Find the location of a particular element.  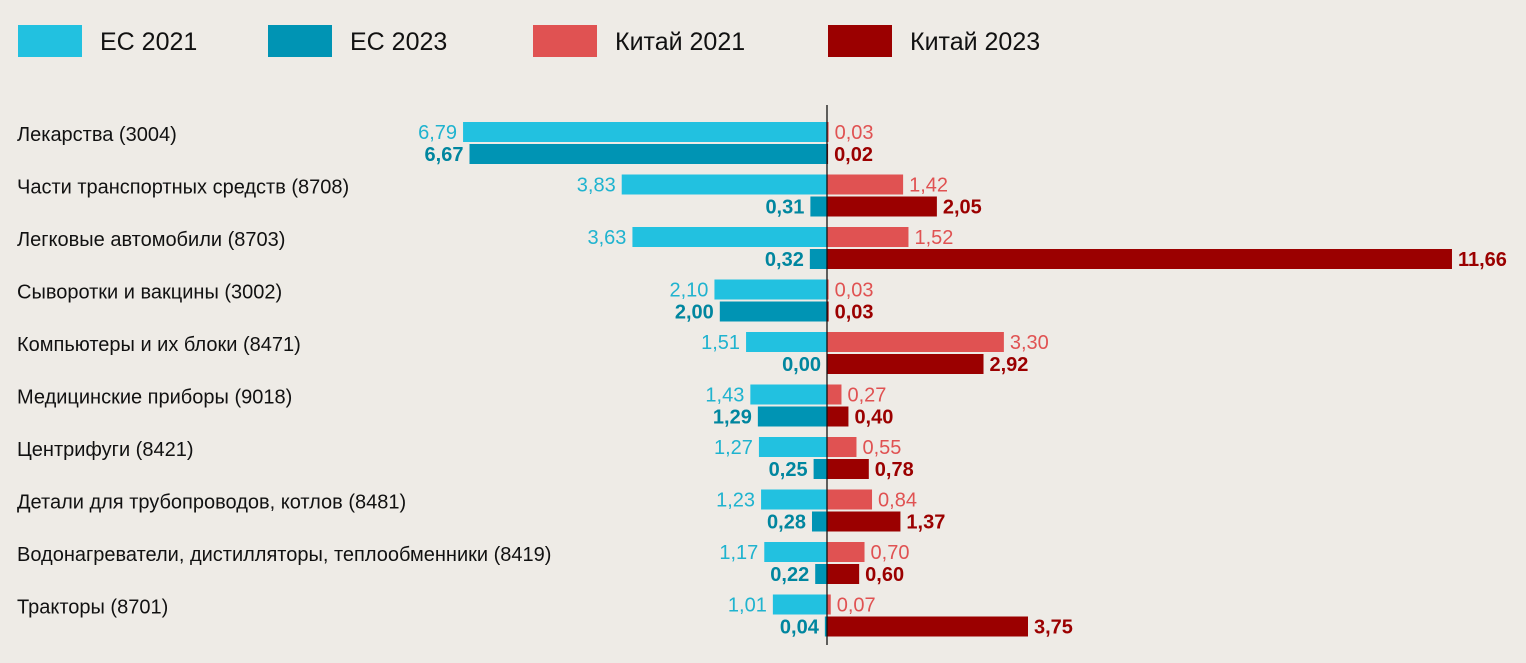

category-label: Лекарства (3004) is located at coordinates (97, 135).